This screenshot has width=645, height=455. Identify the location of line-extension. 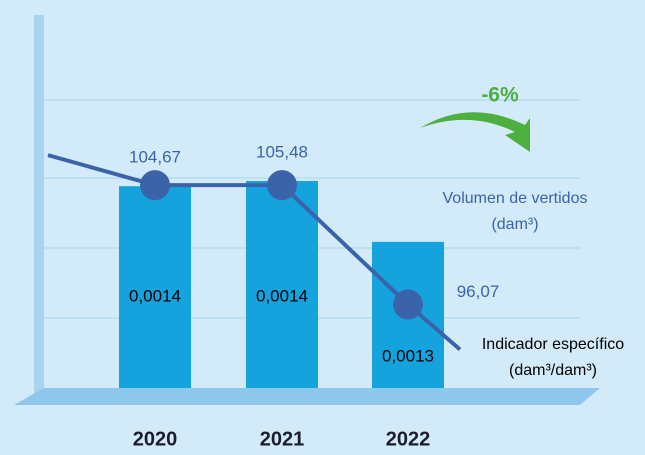
(101, 170).